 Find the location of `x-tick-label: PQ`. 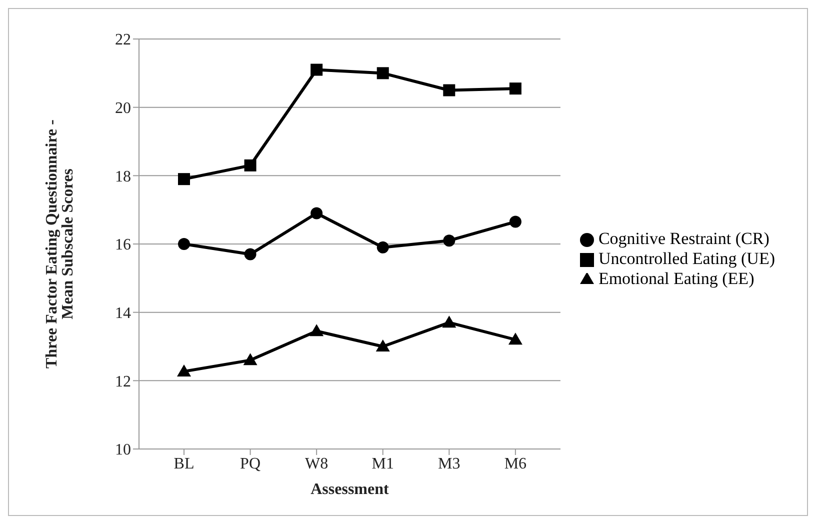

x-tick-label: PQ is located at coordinates (250, 463).